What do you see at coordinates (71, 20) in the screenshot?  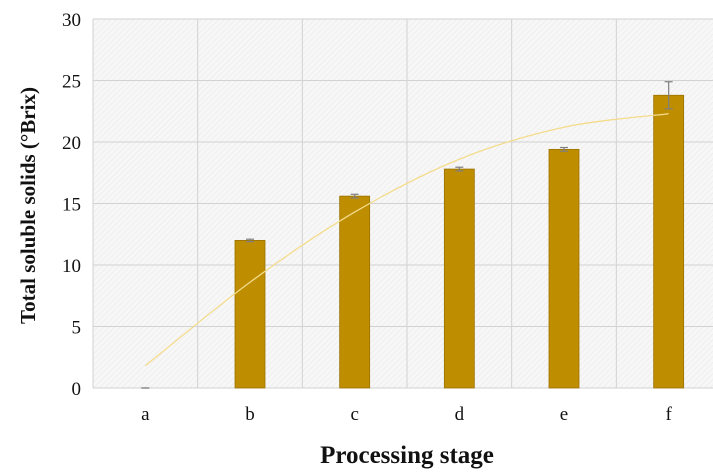 I see `y-tick-label: 30` at bounding box center [71, 20].